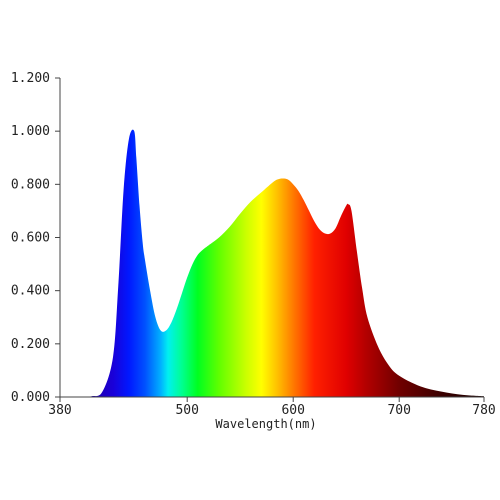 This screenshot has width=500, height=500. Describe the element at coordinates (30, 291) in the screenshot. I see `y-tick-label: 0.400` at that location.